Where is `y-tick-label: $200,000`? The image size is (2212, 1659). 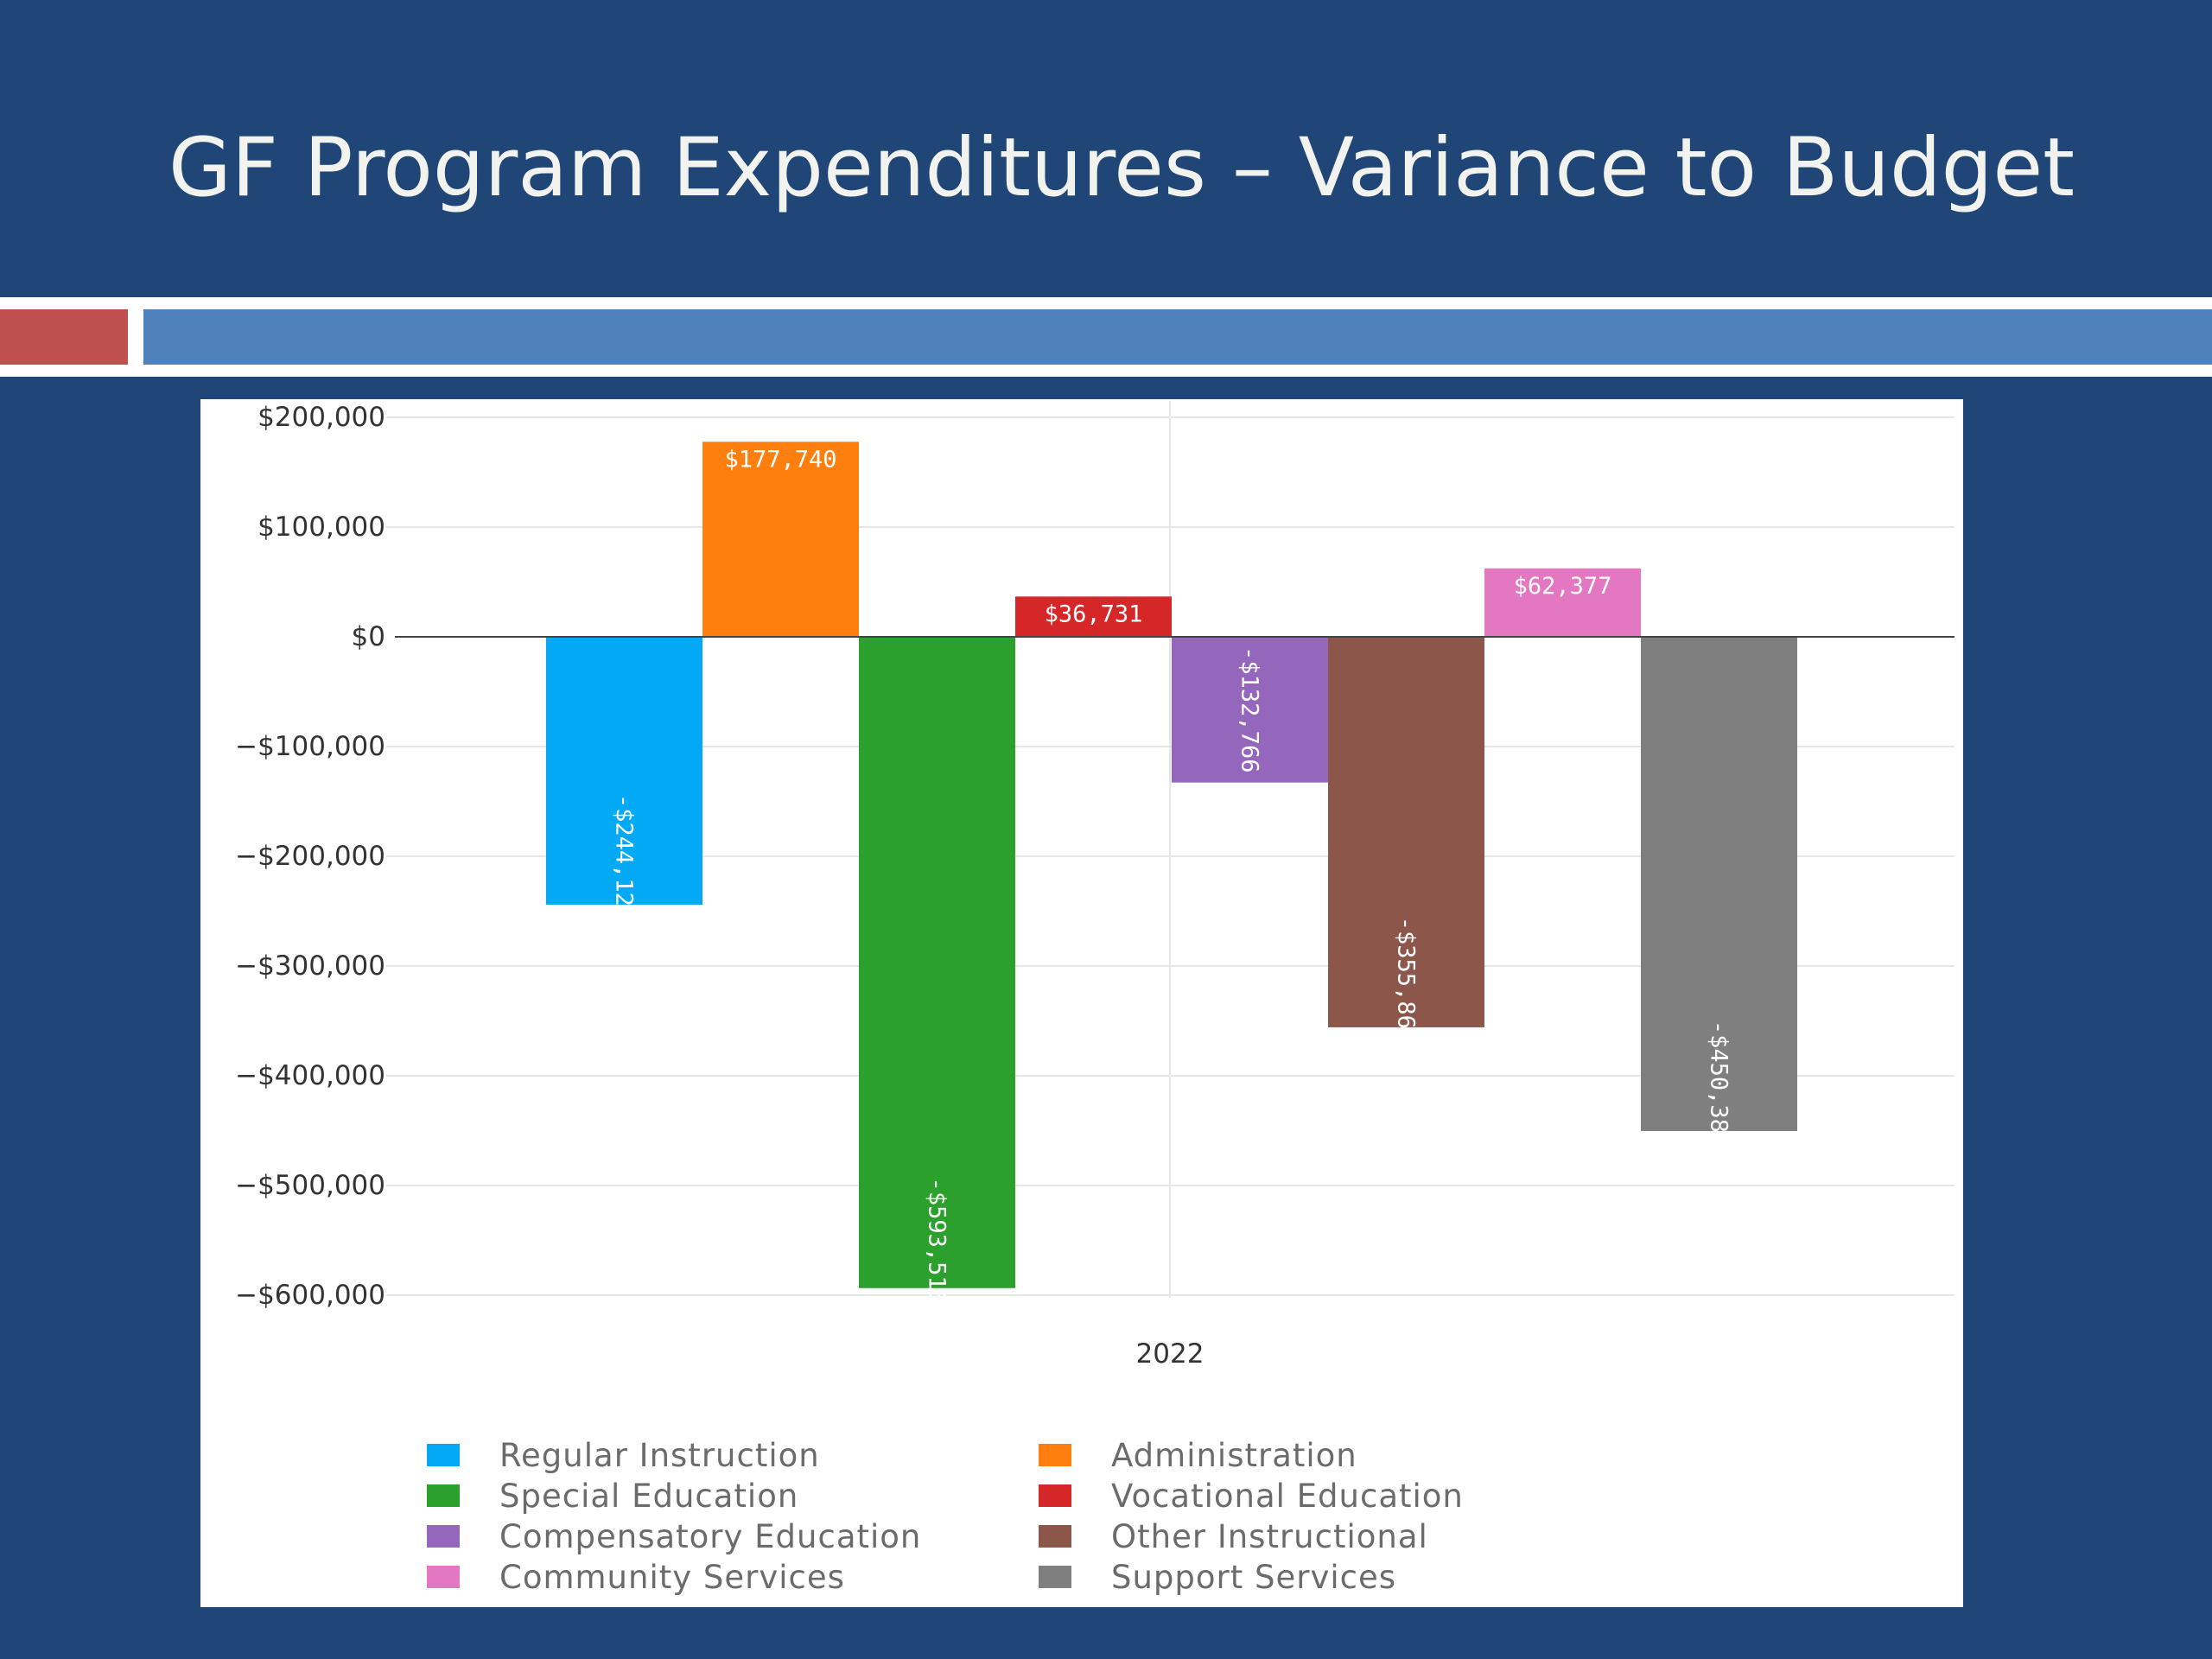 y-tick-label: $200,000 is located at coordinates (321, 417).